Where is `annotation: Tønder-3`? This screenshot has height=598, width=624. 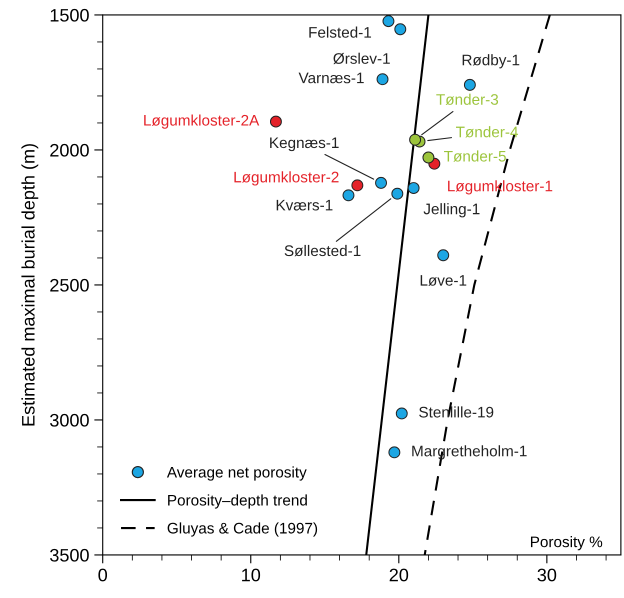 annotation: Tønder-3 is located at coordinates (467, 100).